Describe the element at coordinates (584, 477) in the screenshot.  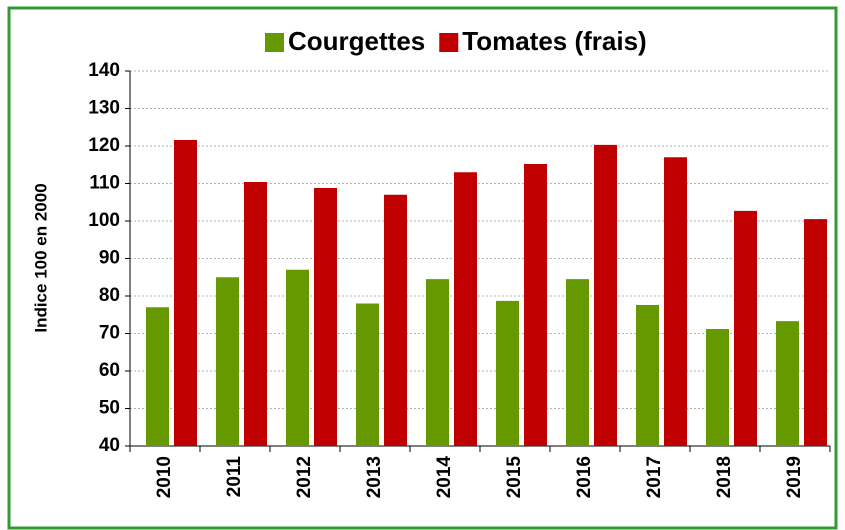
I see `x-tick-label: 2016` at that location.